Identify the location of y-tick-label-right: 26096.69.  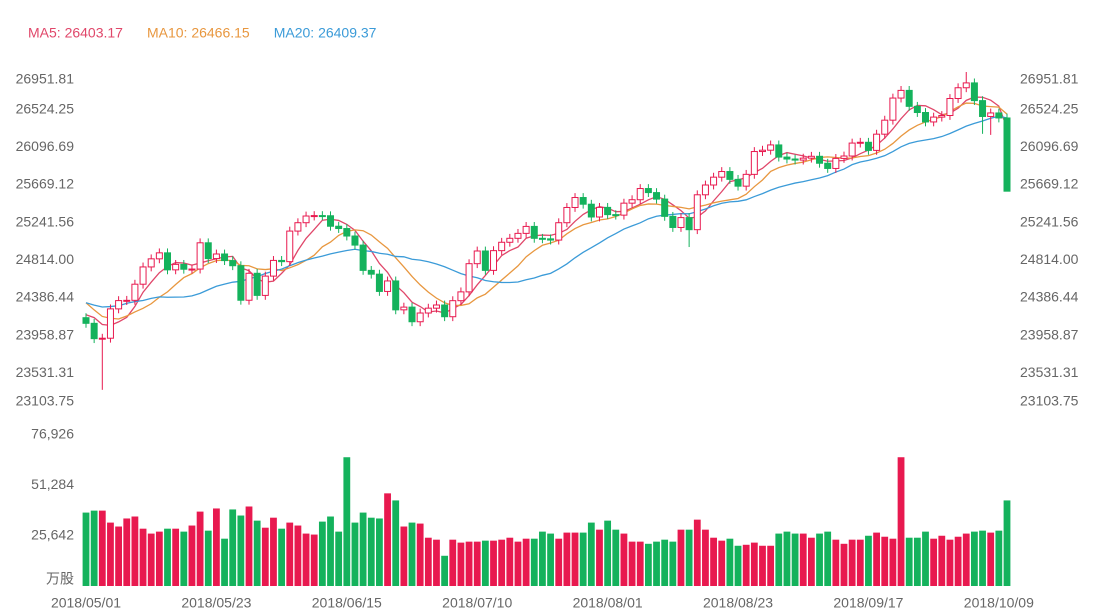
(1049, 146).